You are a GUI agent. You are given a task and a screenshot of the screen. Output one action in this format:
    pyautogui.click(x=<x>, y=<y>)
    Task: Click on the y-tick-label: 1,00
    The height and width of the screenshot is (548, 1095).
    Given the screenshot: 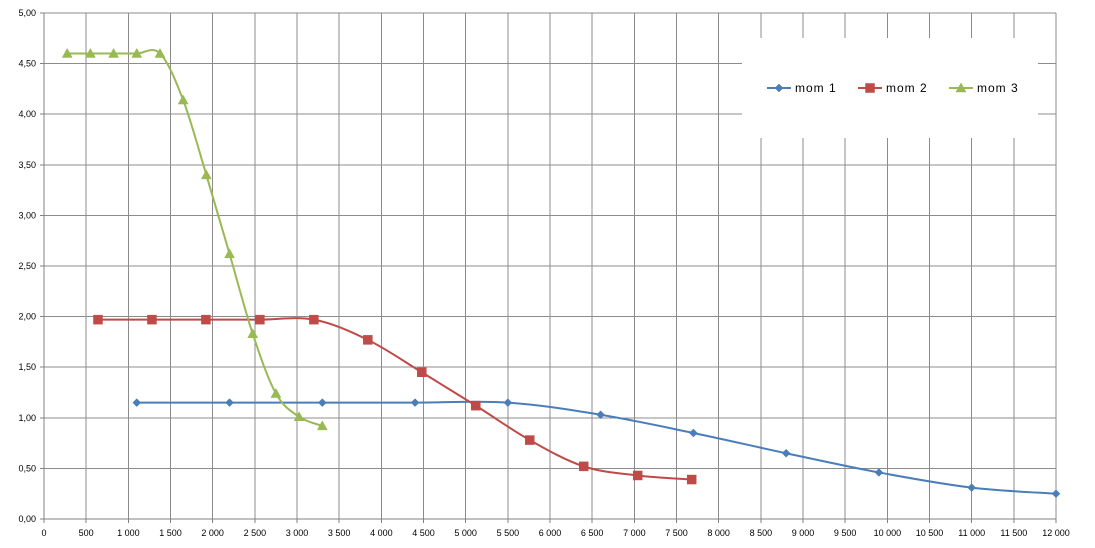 What is the action you would take?
    pyautogui.click(x=27, y=418)
    